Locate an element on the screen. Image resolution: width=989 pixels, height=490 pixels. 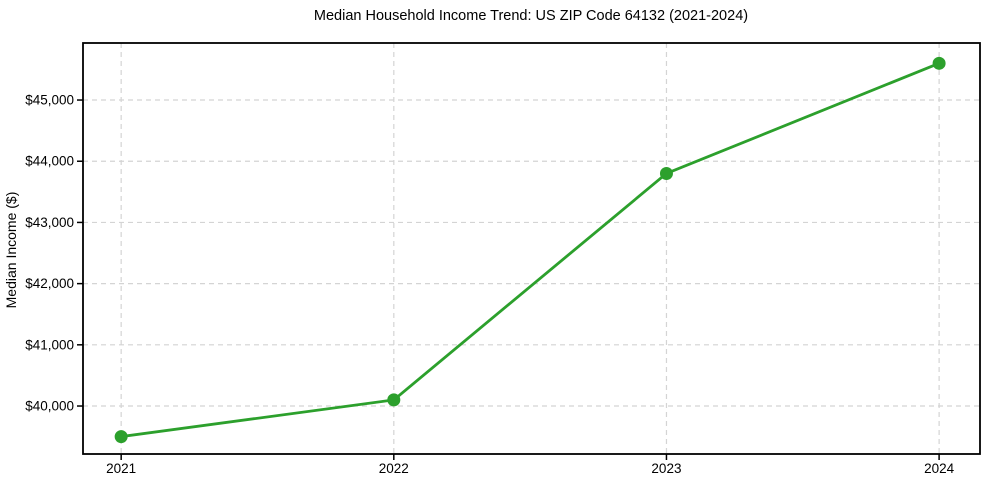
y-tick-label: $43,000 is located at coordinates (49, 222).